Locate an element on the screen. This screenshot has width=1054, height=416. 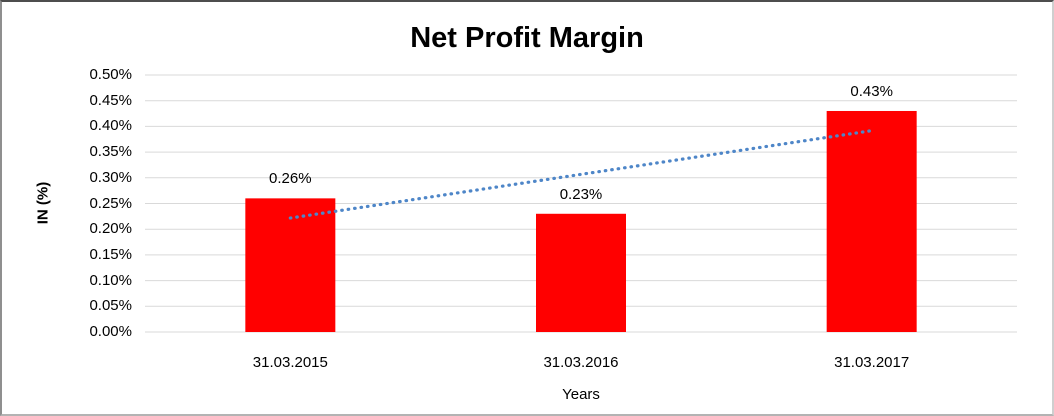
y-tick-label: 0.35% is located at coordinates (110, 152).